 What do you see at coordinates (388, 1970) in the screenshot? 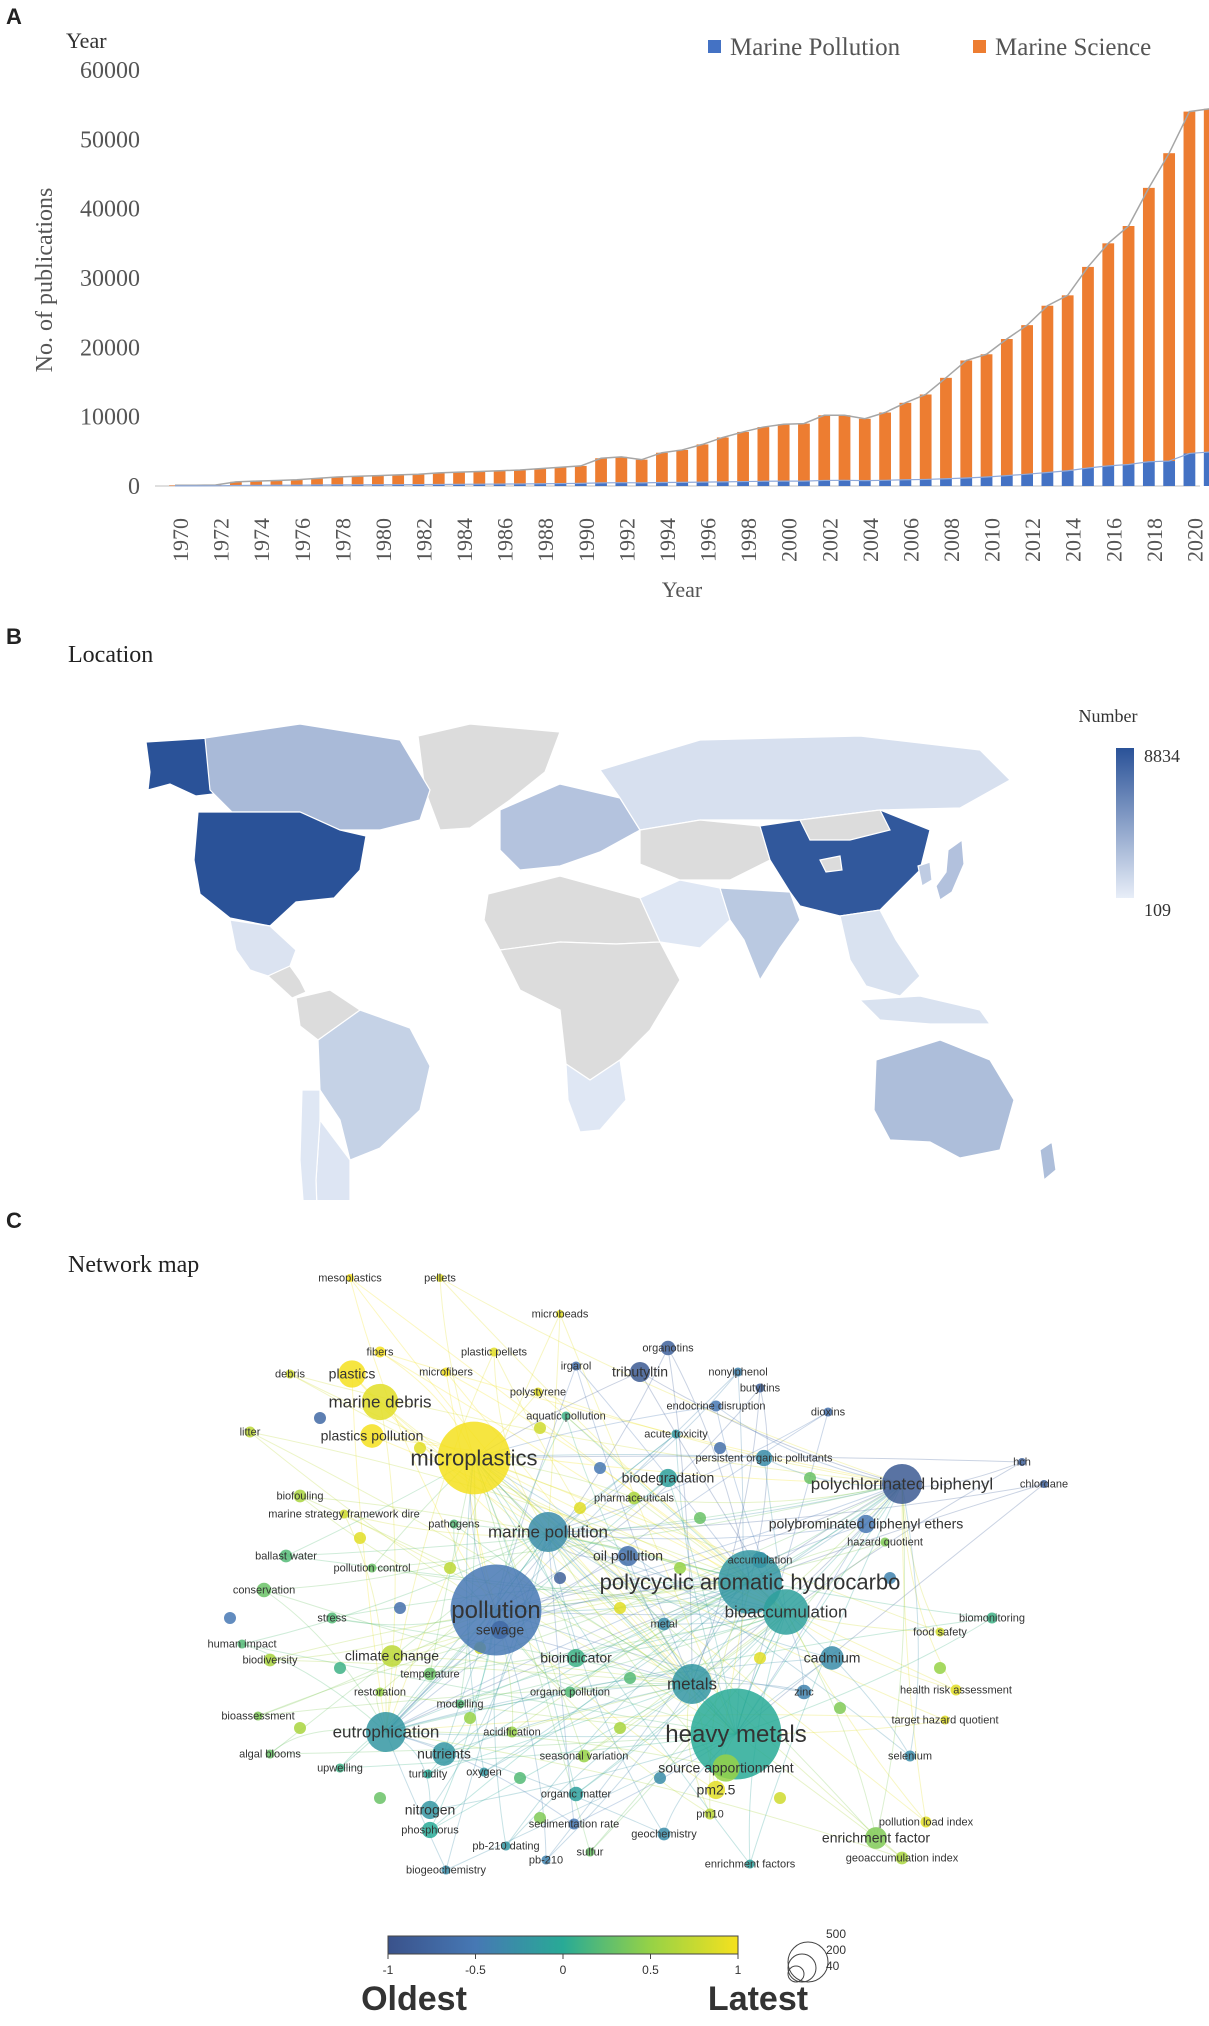
I see `colorbar-tick-label: -1` at bounding box center [388, 1970].